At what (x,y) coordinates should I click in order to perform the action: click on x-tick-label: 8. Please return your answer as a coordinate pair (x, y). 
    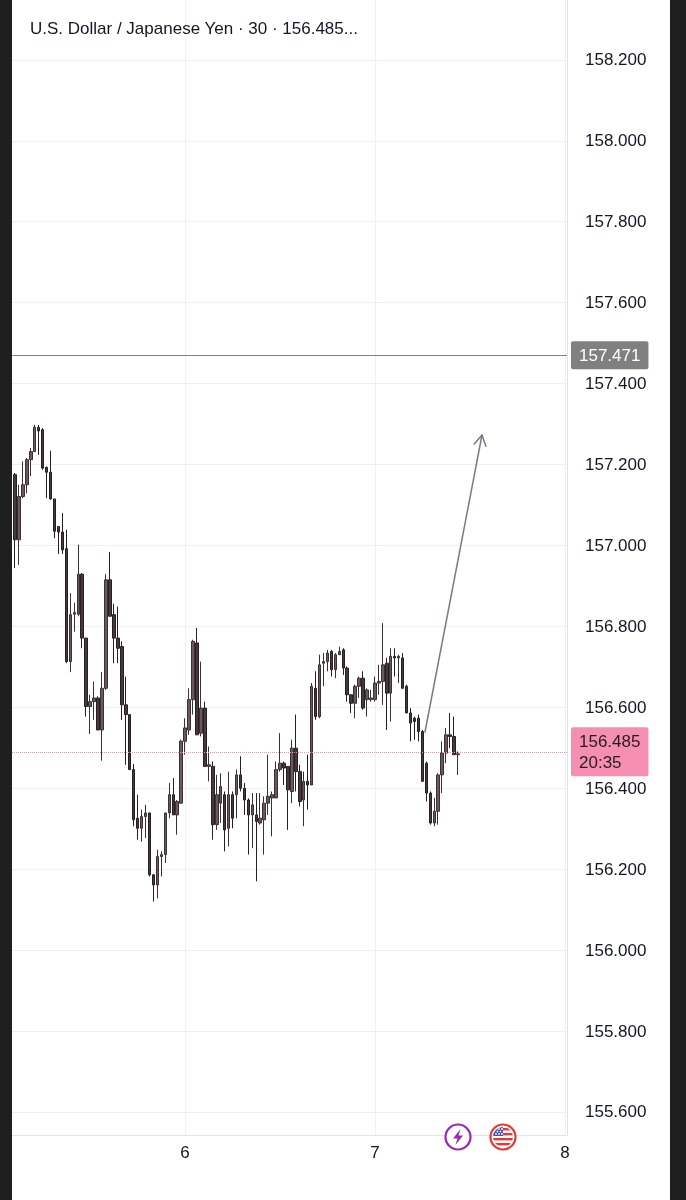
    Looking at the image, I should click on (565, 1152).